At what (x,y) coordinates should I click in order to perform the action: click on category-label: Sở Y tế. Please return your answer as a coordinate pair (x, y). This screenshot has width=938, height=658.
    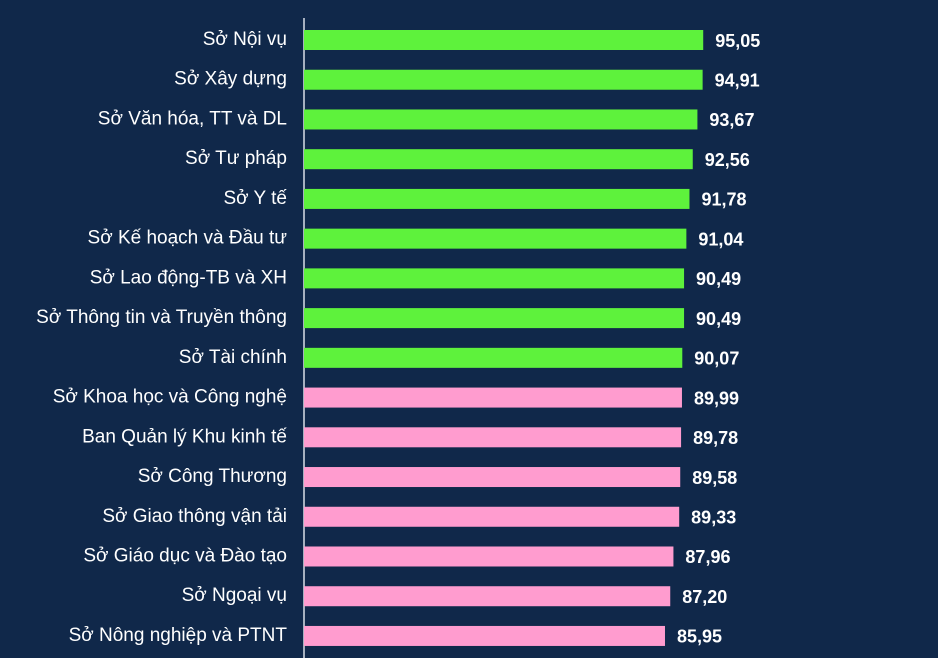
    Looking at the image, I should click on (255, 198).